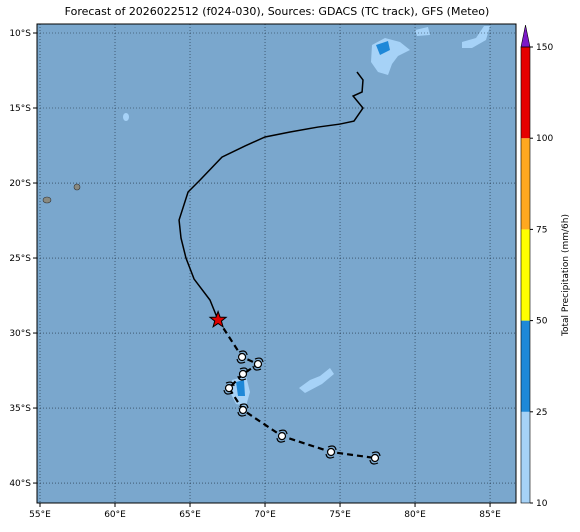 This screenshot has width=580, height=532. Describe the element at coordinates (415, 515) in the screenshot. I see `x-tick-label: 80°E` at that location.